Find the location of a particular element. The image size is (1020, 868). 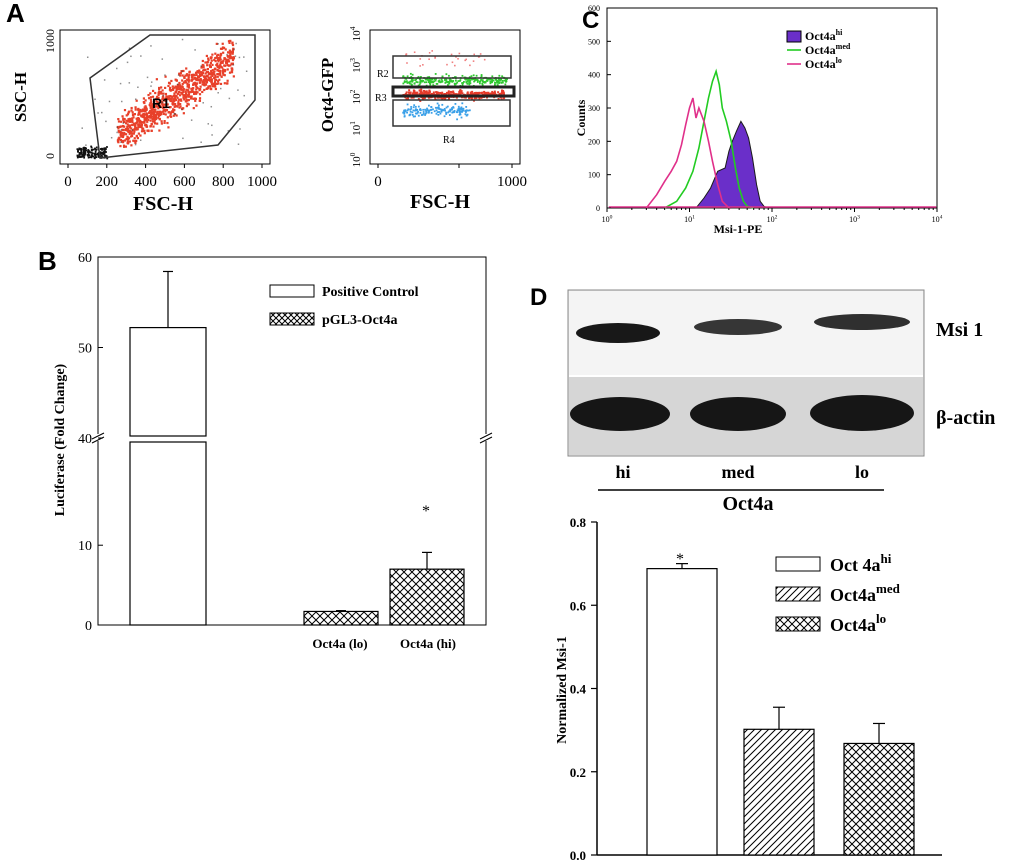

scatter1-x-label: FSC-H is located at coordinates (163, 204).